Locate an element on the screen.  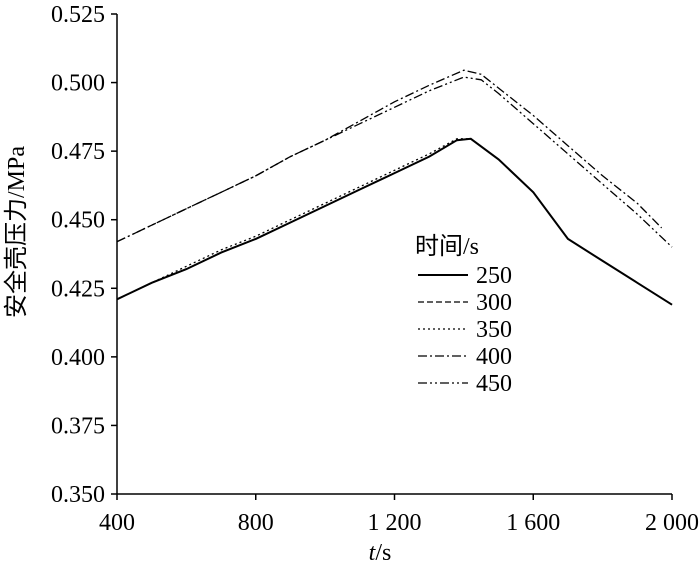
y-tick-label: 0.525 is located at coordinates (78, 15).